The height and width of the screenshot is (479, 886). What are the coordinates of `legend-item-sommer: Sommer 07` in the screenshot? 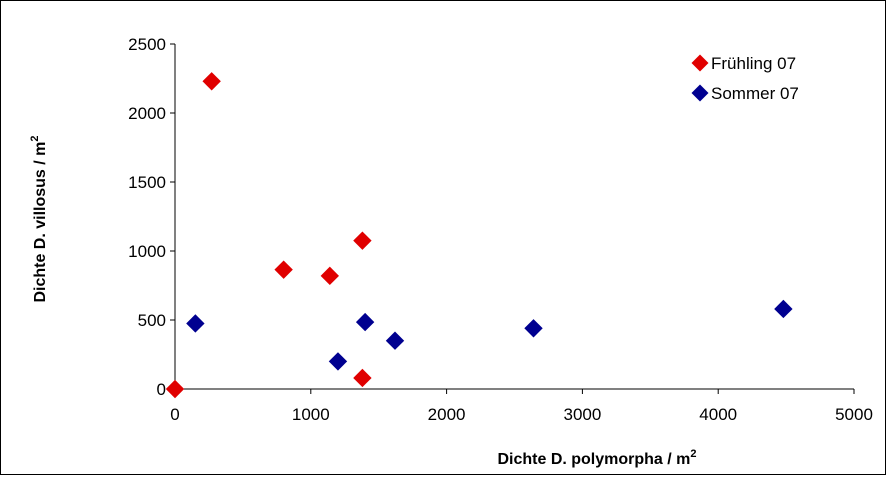 It's located at (745, 93).